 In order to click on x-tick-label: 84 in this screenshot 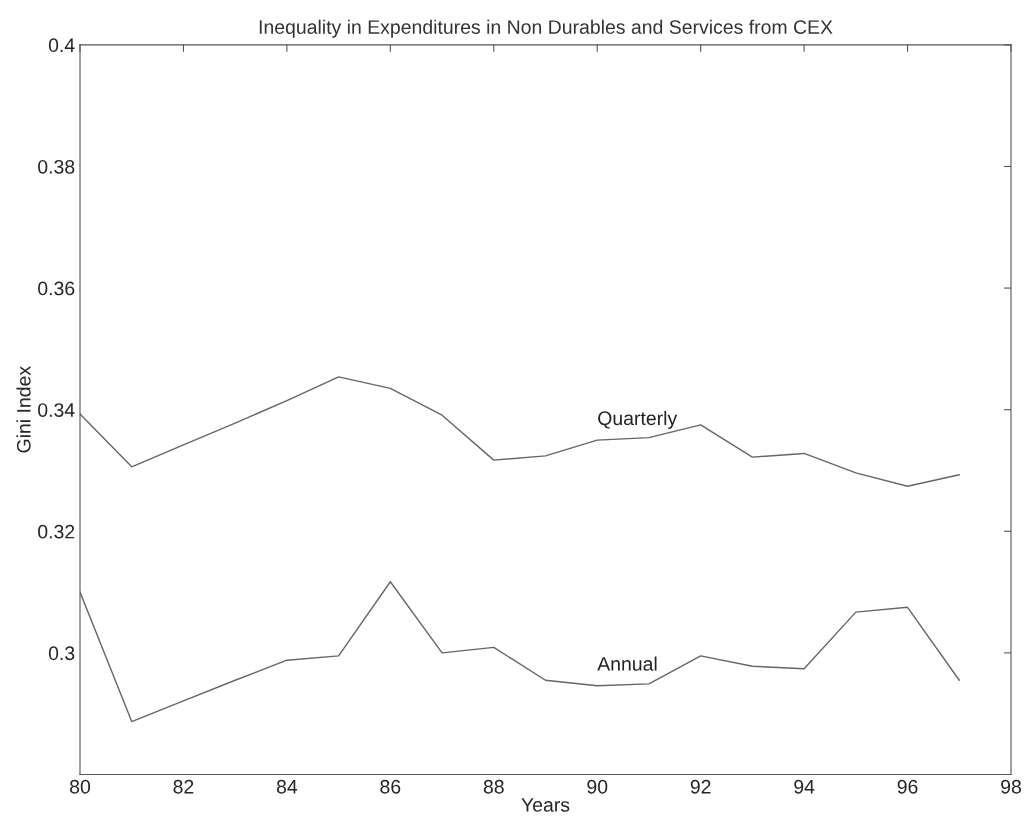, I will do `click(287, 786)`.